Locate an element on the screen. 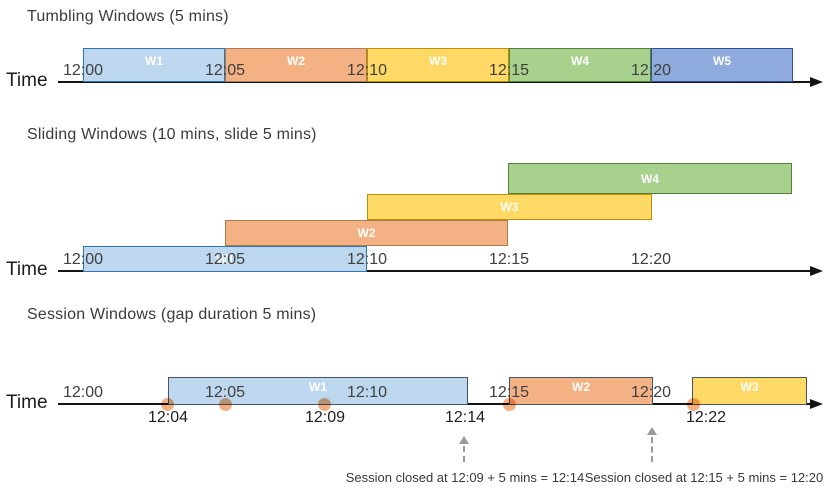 This screenshot has width=829, height=498. session-window-w2: W2 is located at coordinates (581, 391).